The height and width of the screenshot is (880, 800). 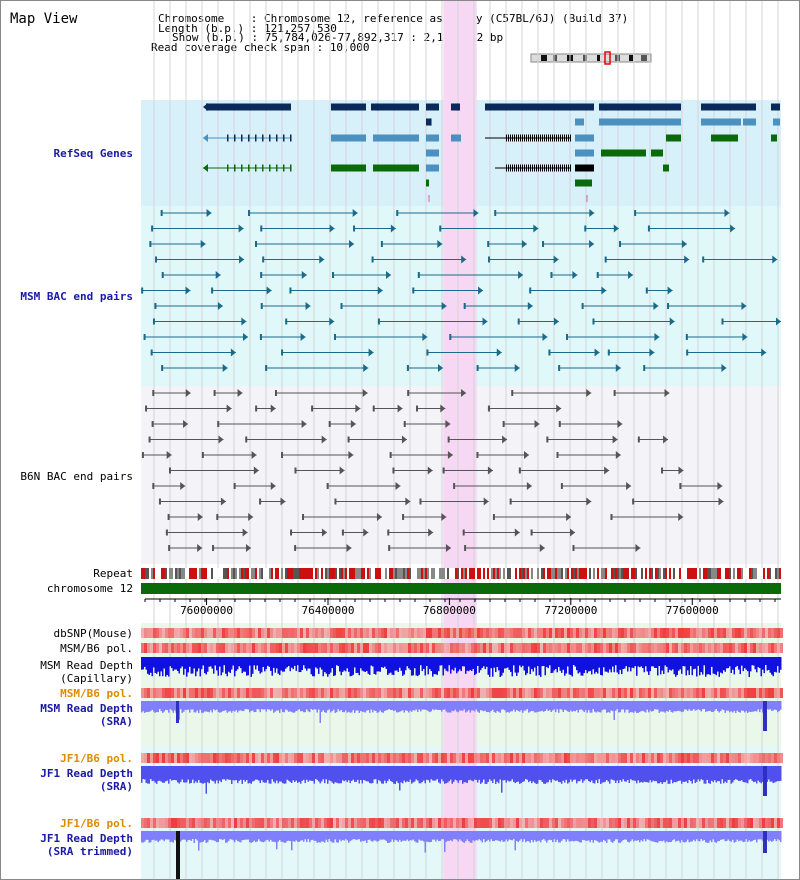 I want to click on bac-end, so click(x=261, y=275).